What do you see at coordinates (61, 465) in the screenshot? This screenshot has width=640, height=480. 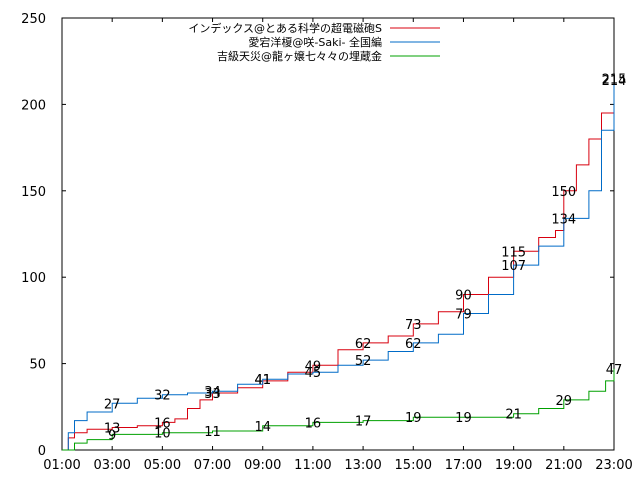 I see `x-tick-label: 01:00` at bounding box center [61, 465].